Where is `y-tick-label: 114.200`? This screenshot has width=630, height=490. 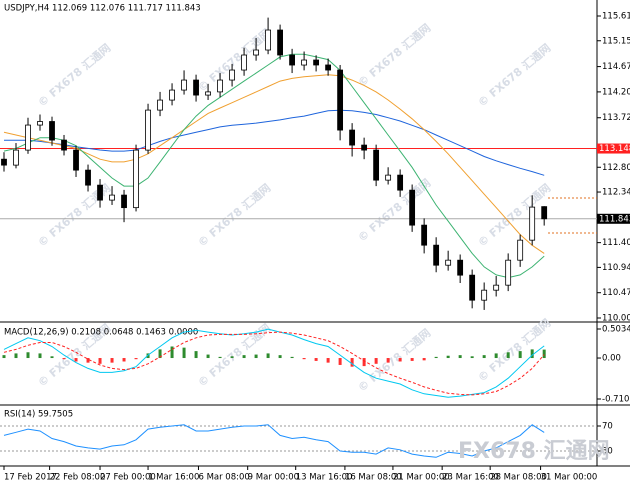
y-tick-label: 114.200 is located at coordinates (616, 92).